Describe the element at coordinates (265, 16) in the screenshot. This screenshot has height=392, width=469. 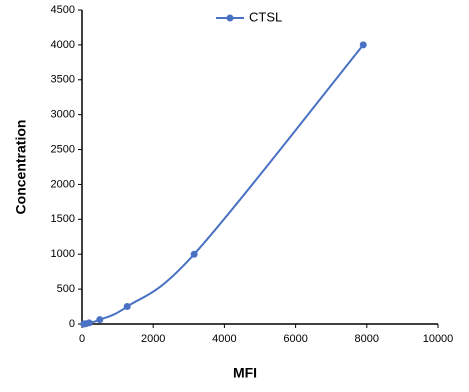
I see `legend-label: CTSL` at that location.